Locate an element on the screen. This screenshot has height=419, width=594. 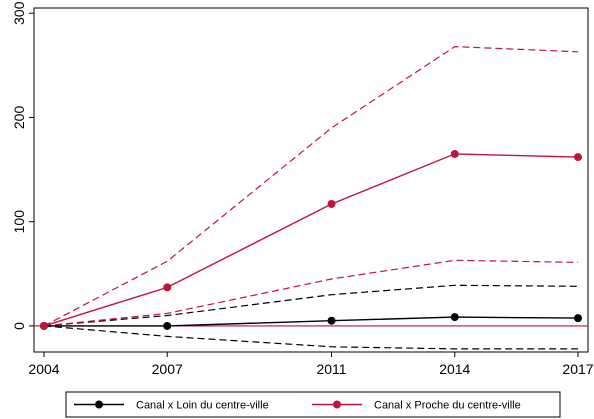
y-tick-label: 0 is located at coordinates (19, 326).